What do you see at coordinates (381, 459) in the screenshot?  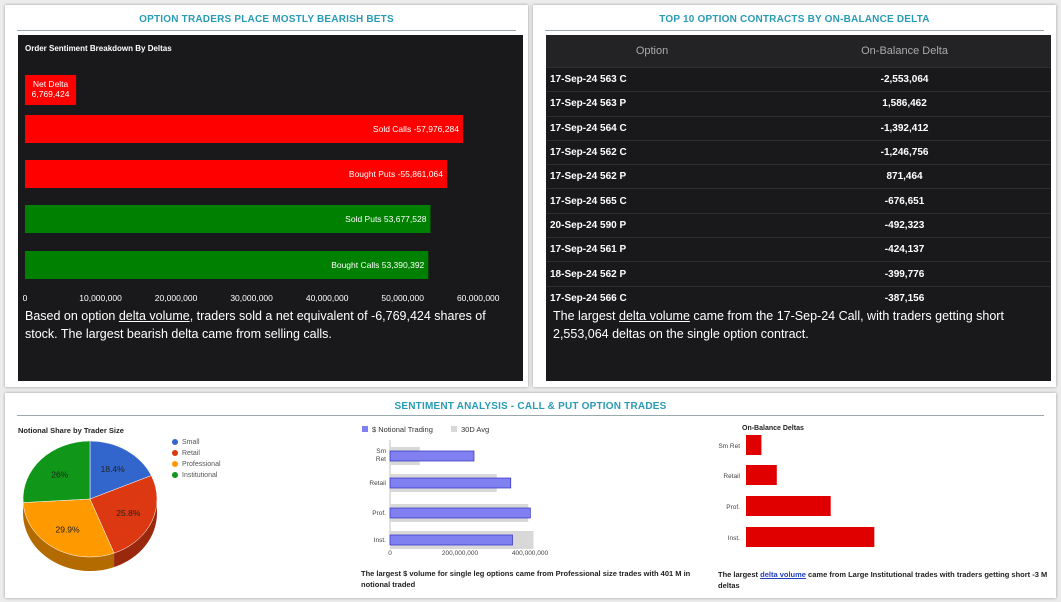 I see `y-tick-label: Ret` at bounding box center [381, 459].